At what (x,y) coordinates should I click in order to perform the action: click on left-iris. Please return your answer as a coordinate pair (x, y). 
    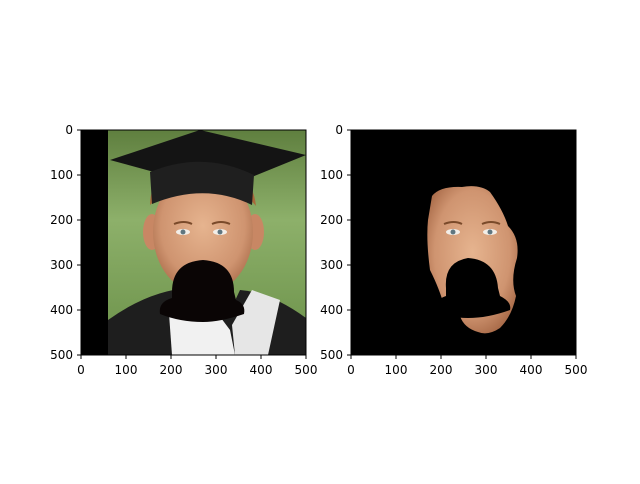
    Looking at the image, I should click on (183, 232).